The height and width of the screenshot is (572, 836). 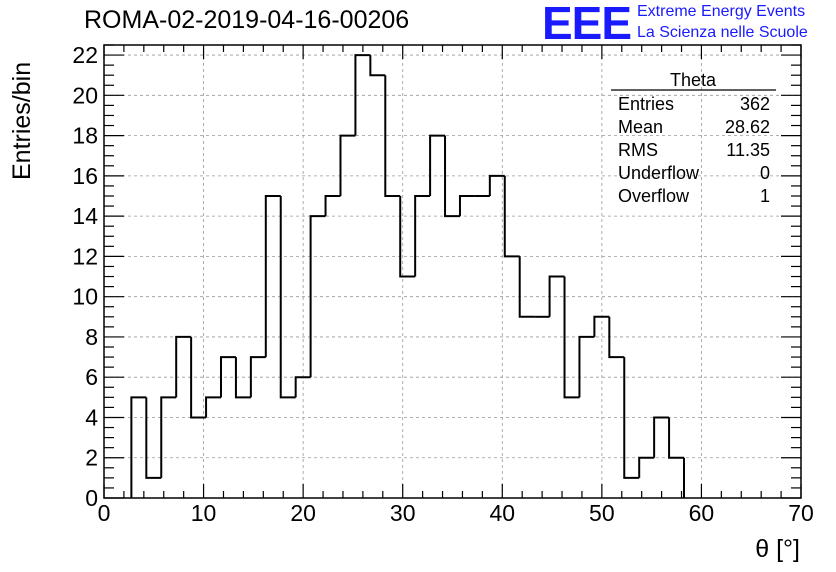 I want to click on y-tick-label: 14, so click(x=85, y=216).